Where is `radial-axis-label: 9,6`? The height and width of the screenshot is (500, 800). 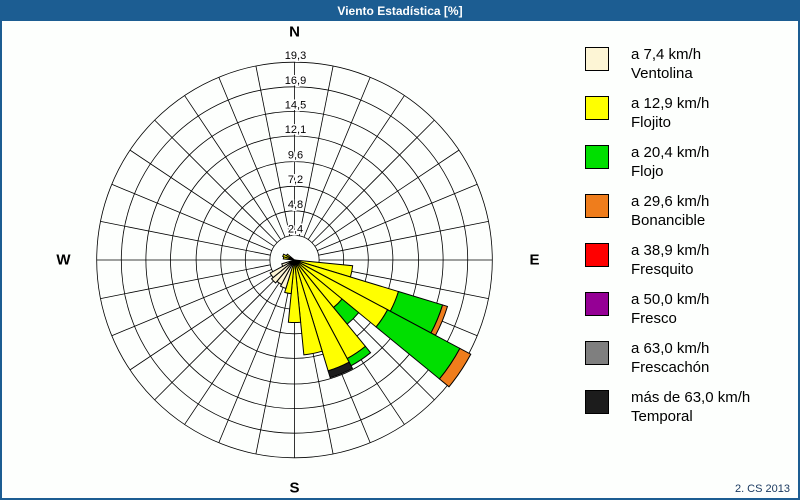
radial-axis-label: 9,6 is located at coordinates (295, 156).